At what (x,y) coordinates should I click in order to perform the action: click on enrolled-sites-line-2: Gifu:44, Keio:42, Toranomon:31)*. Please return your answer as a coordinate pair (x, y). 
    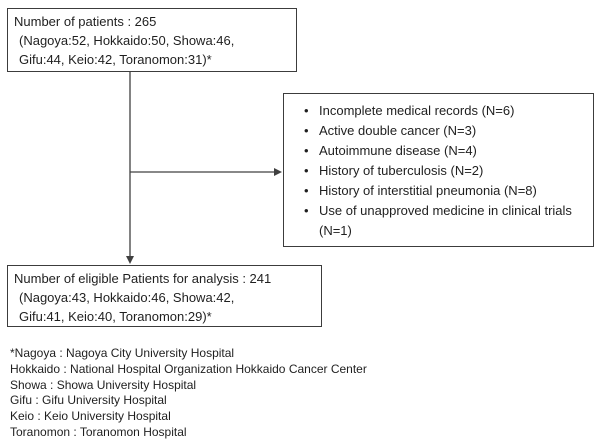
    Looking at the image, I should click on (115, 59).